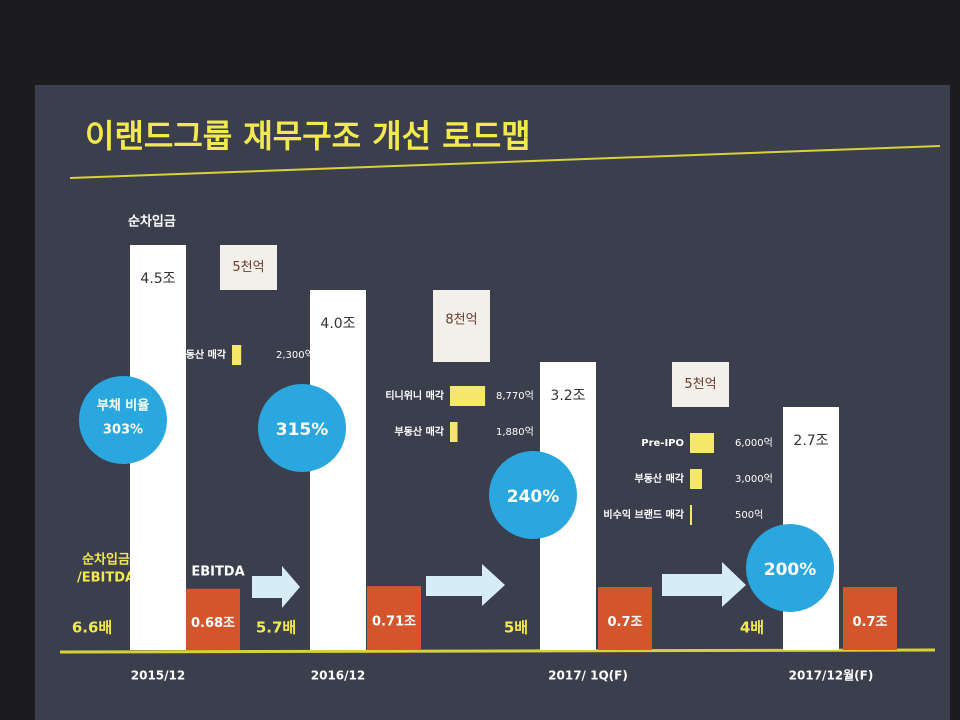 This screenshot has height=720, width=960. Describe the element at coordinates (588, 676) in the screenshot. I see `x-tick-label: 2017/ 1Q(F)` at that location.